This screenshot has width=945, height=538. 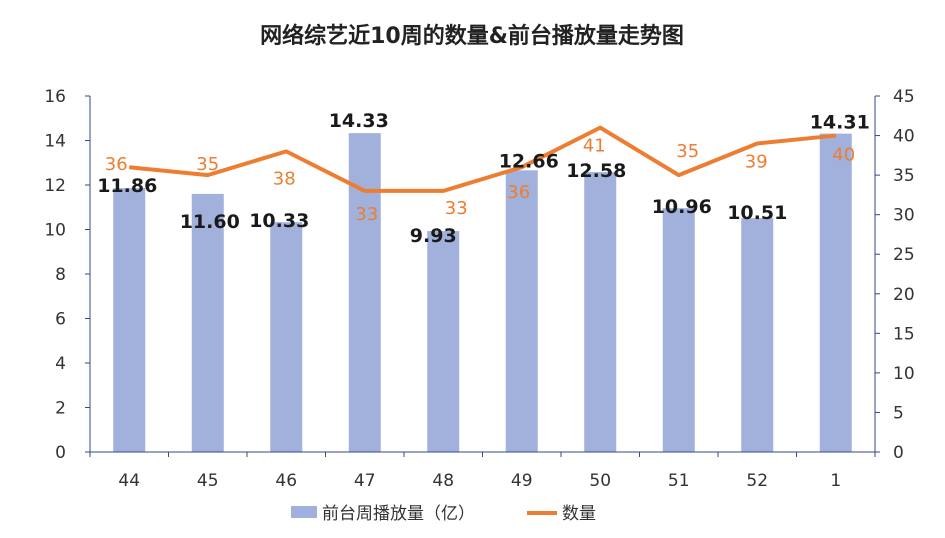 What do you see at coordinates (904, 97) in the screenshot?
I see `right-tick-label: 45` at bounding box center [904, 97].